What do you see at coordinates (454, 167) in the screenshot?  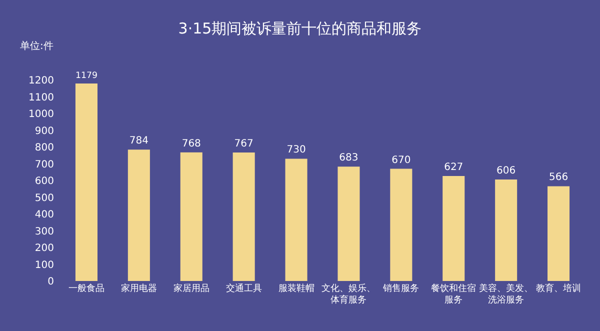 I see `data-label: 627` at bounding box center [454, 167].